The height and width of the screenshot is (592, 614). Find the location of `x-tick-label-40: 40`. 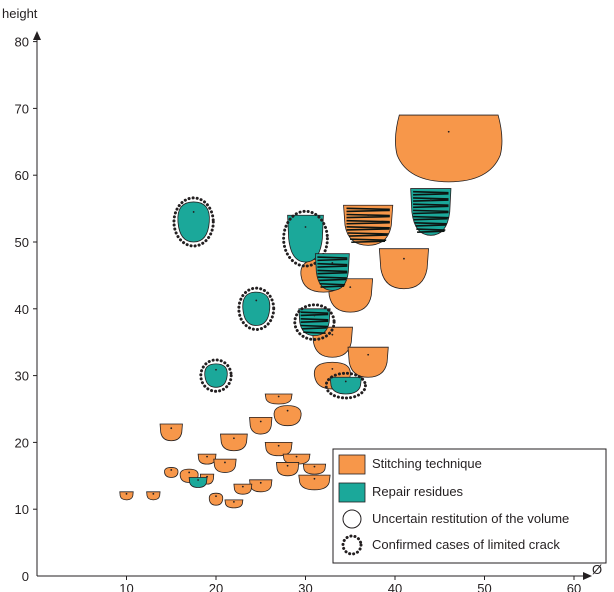

x-tick-label-40: 40 is located at coordinates (395, 586).